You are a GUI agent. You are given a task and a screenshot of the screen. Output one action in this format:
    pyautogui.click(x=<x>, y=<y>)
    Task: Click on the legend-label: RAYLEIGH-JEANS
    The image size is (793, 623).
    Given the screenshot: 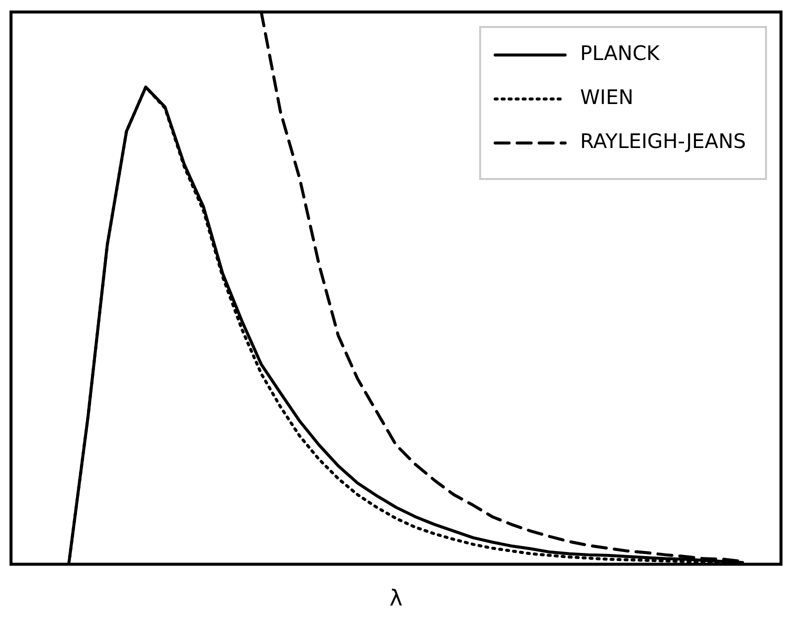 What is the action you would take?
    pyautogui.click(x=663, y=141)
    